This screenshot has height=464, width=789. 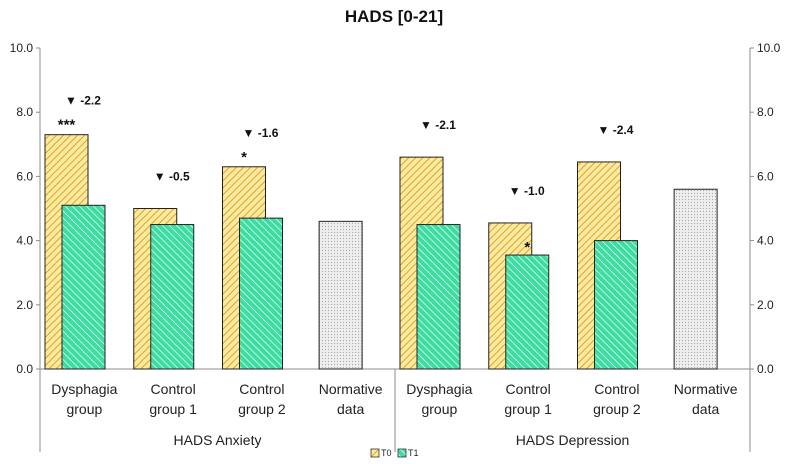 What do you see at coordinates (394, 16) in the screenshot?
I see `chart-title: HADS [0-21]` at bounding box center [394, 16].